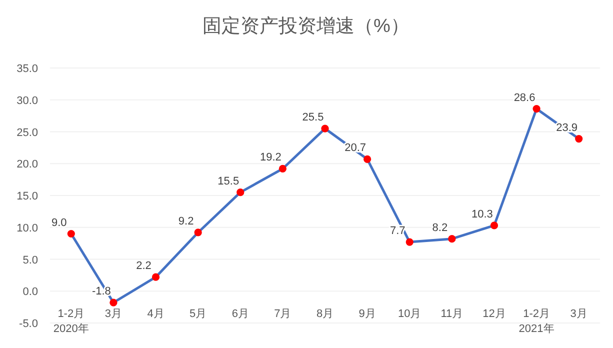 Image resolution: width=613 pixels, height=348 pixels. I want to click on y-tick-label: 5.0, so click(30, 260).